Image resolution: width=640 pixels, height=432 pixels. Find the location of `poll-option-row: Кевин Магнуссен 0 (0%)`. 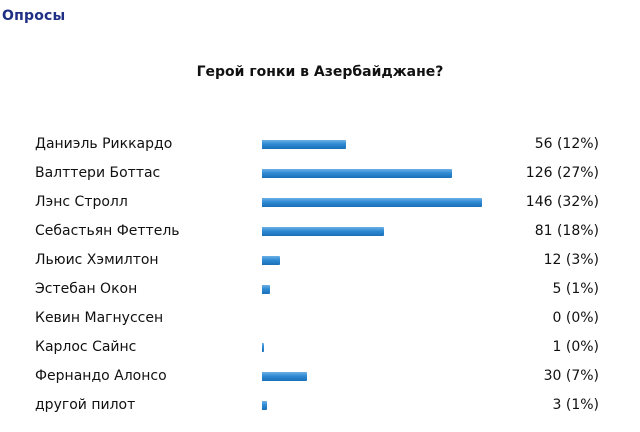

poll-option-row: Кевин Магнуссен 0 (0%) is located at coordinates (320, 320).